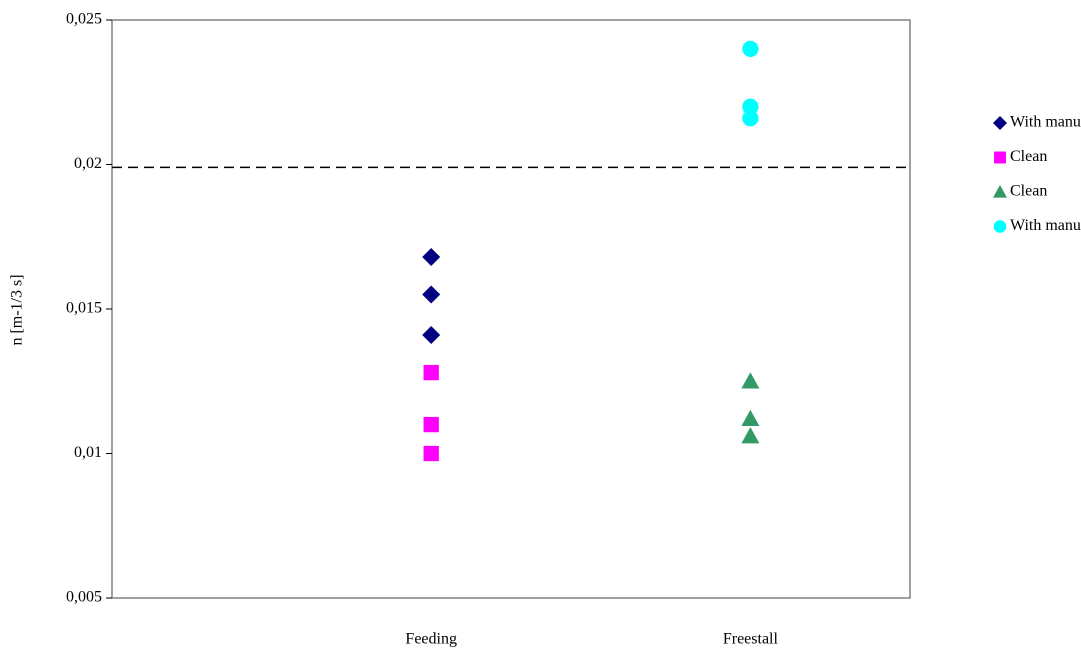 This screenshot has height=652, width=1081. I want to click on y-axis-label: n [m-1/3 s], so click(17, 309).